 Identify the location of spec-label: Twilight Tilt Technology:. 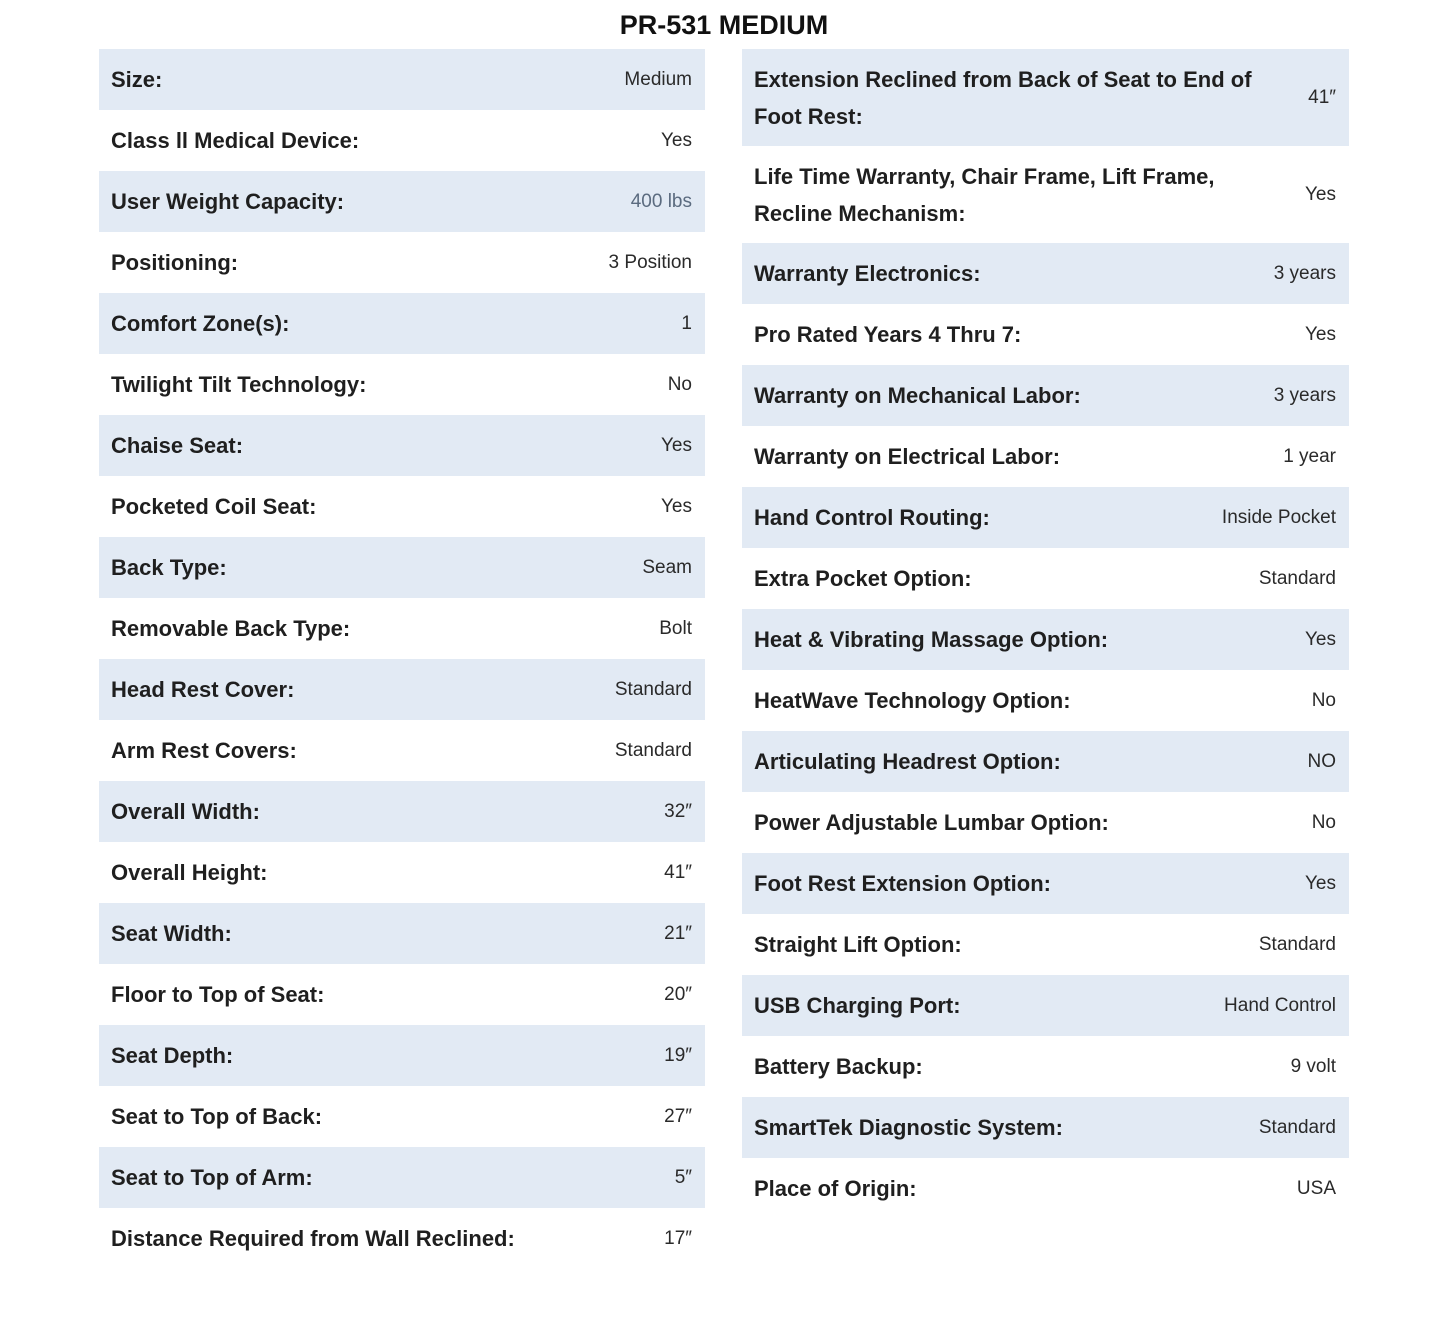
(239, 384).